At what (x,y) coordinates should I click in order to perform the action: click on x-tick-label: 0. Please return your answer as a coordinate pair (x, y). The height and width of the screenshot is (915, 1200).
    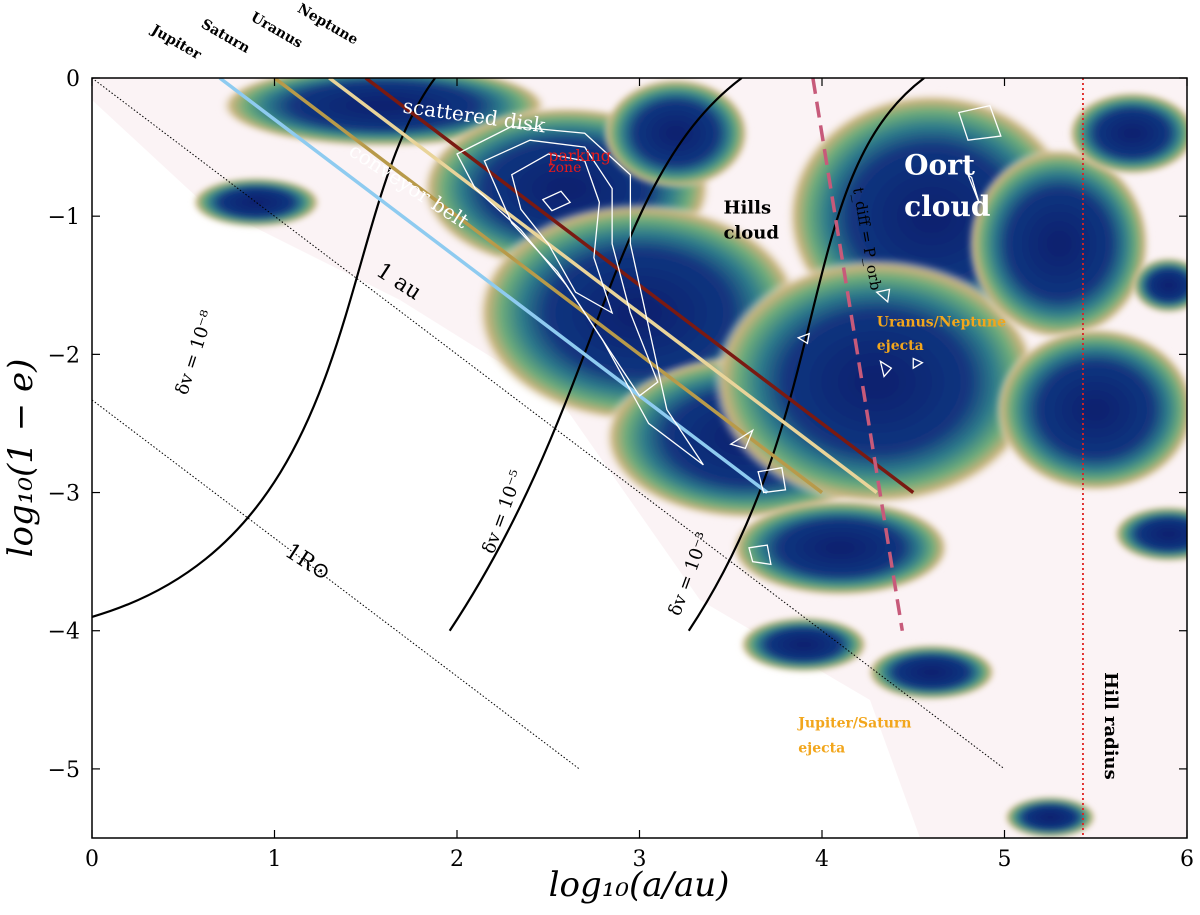
    Looking at the image, I should click on (92, 859).